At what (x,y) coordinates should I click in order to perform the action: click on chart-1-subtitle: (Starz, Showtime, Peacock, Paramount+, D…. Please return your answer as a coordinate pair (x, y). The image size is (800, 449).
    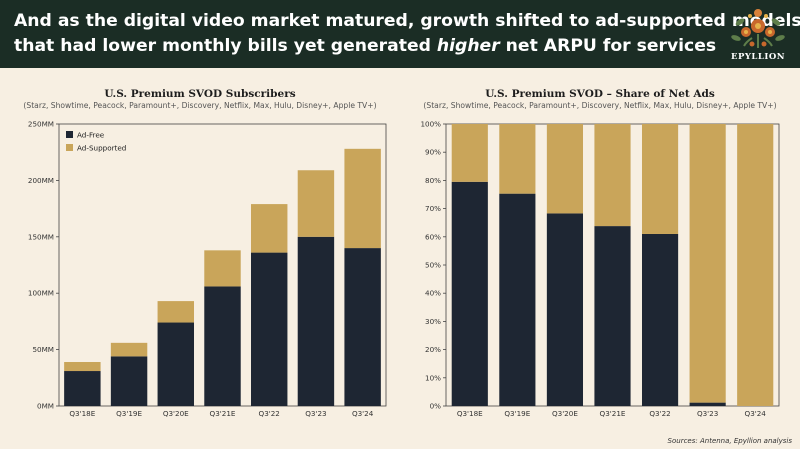
    Looking at the image, I should click on (200, 105).